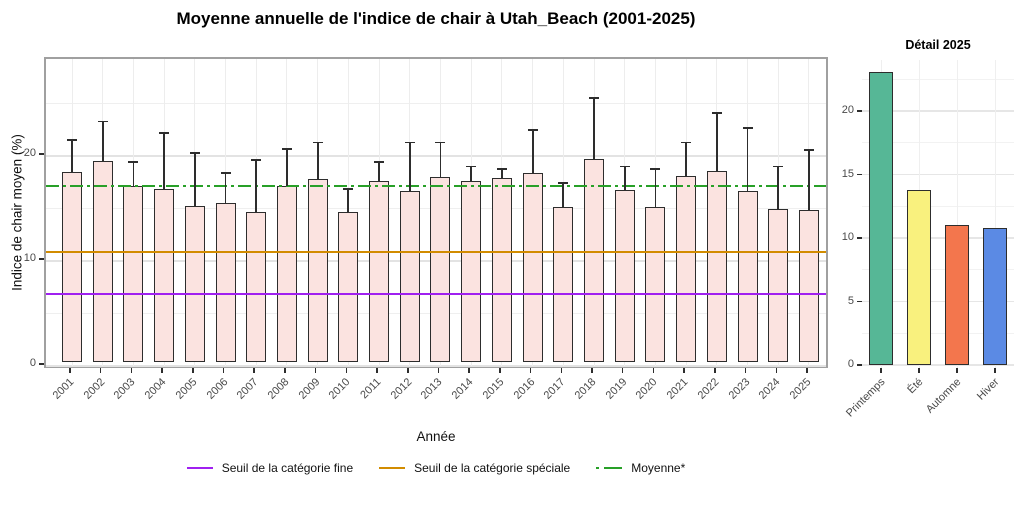 The image size is (1024, 512). What do you see at coordinates (256, 160) in the screenshot?
I see `error-cap-2007` at bounding box center [256, 160].